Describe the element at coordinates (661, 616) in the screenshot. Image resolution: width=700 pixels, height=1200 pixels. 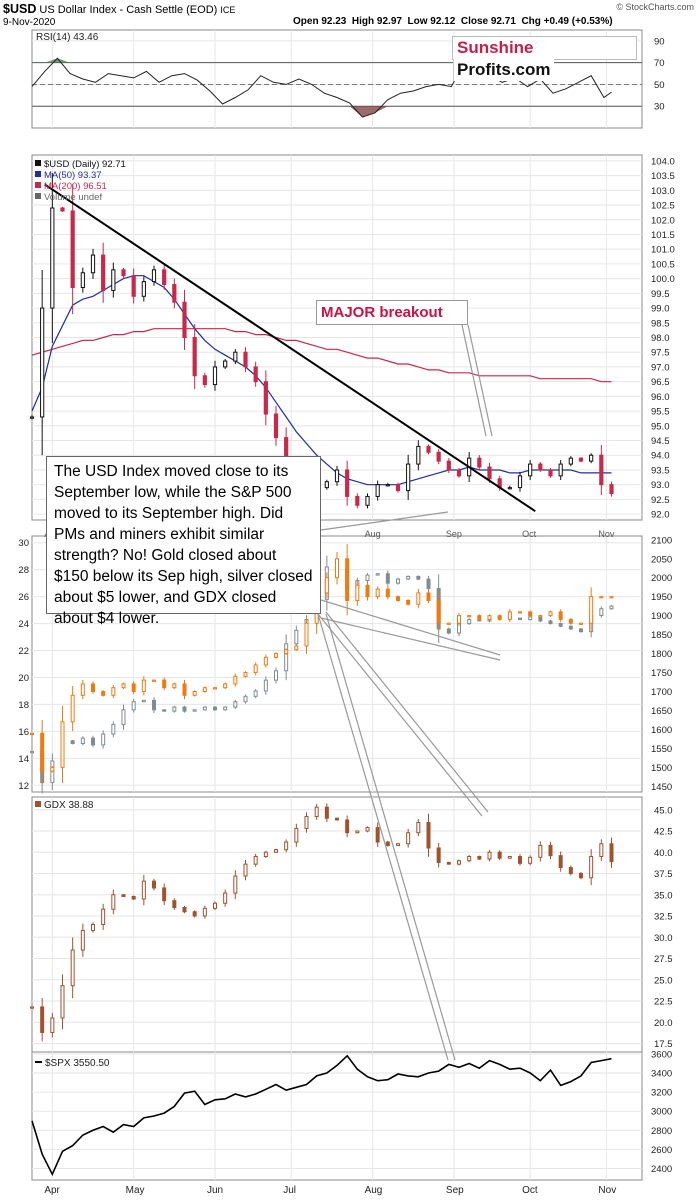
I see `gold-y-tick-label: 1900` at that location.